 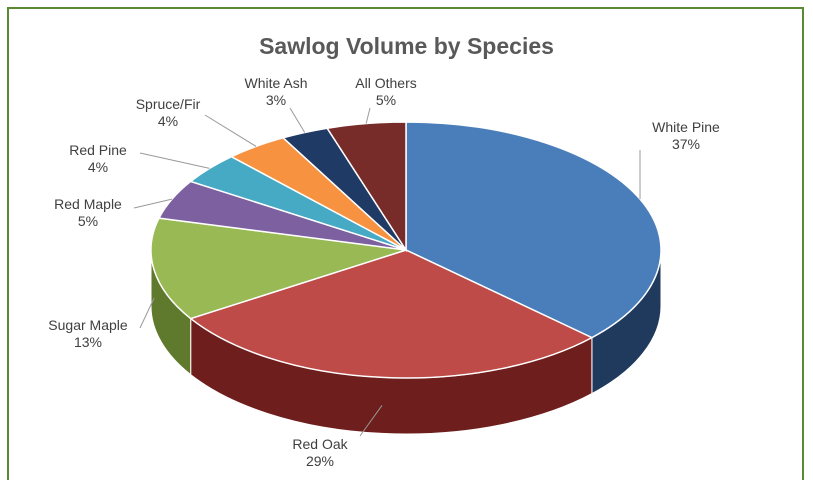 What do you see at coordinates (320, 461) in the screenshot?
I see `slice-percent: 29%` at bounding box center [320, 461].